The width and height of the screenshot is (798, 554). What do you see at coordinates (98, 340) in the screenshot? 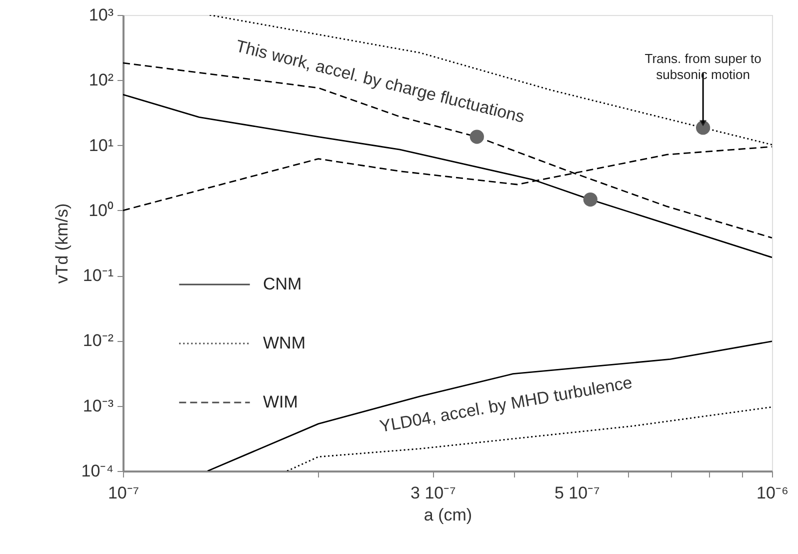
I see `y-tick-label: 10⁻²` at bounding box center [98, 340].